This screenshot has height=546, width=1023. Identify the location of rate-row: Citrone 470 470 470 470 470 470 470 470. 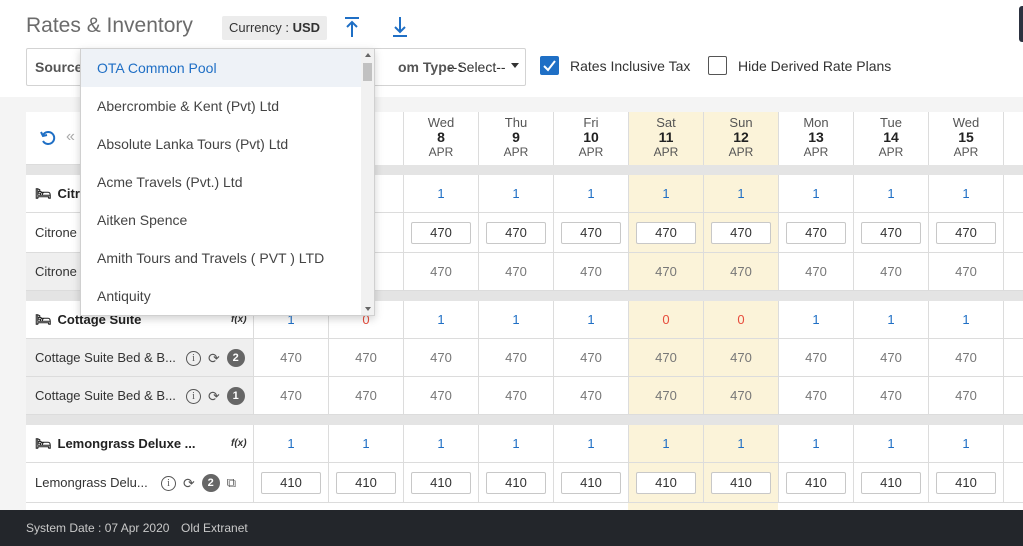
(524, 233).